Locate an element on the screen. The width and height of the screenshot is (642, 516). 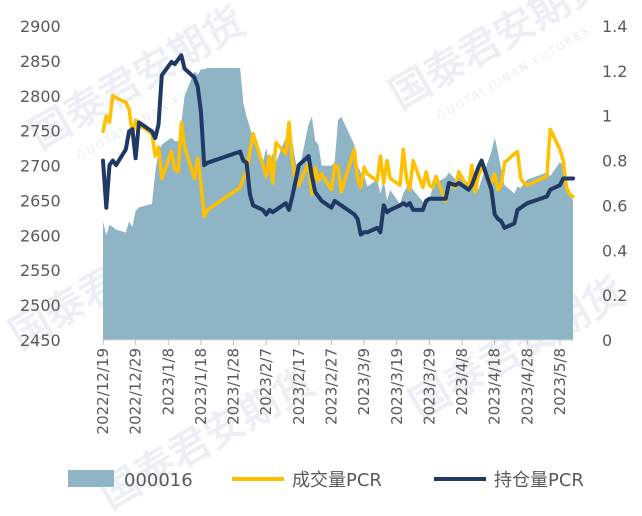
right-tick-label: 1.2 is located at coordinates (614, 71).